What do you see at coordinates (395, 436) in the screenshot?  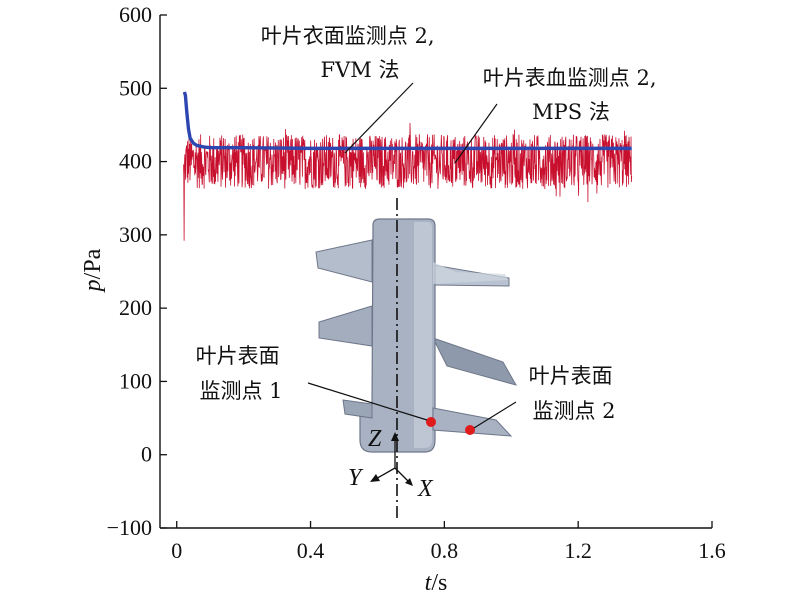 I see `coord-z-arrowhead` at bounding box center [395, 436].